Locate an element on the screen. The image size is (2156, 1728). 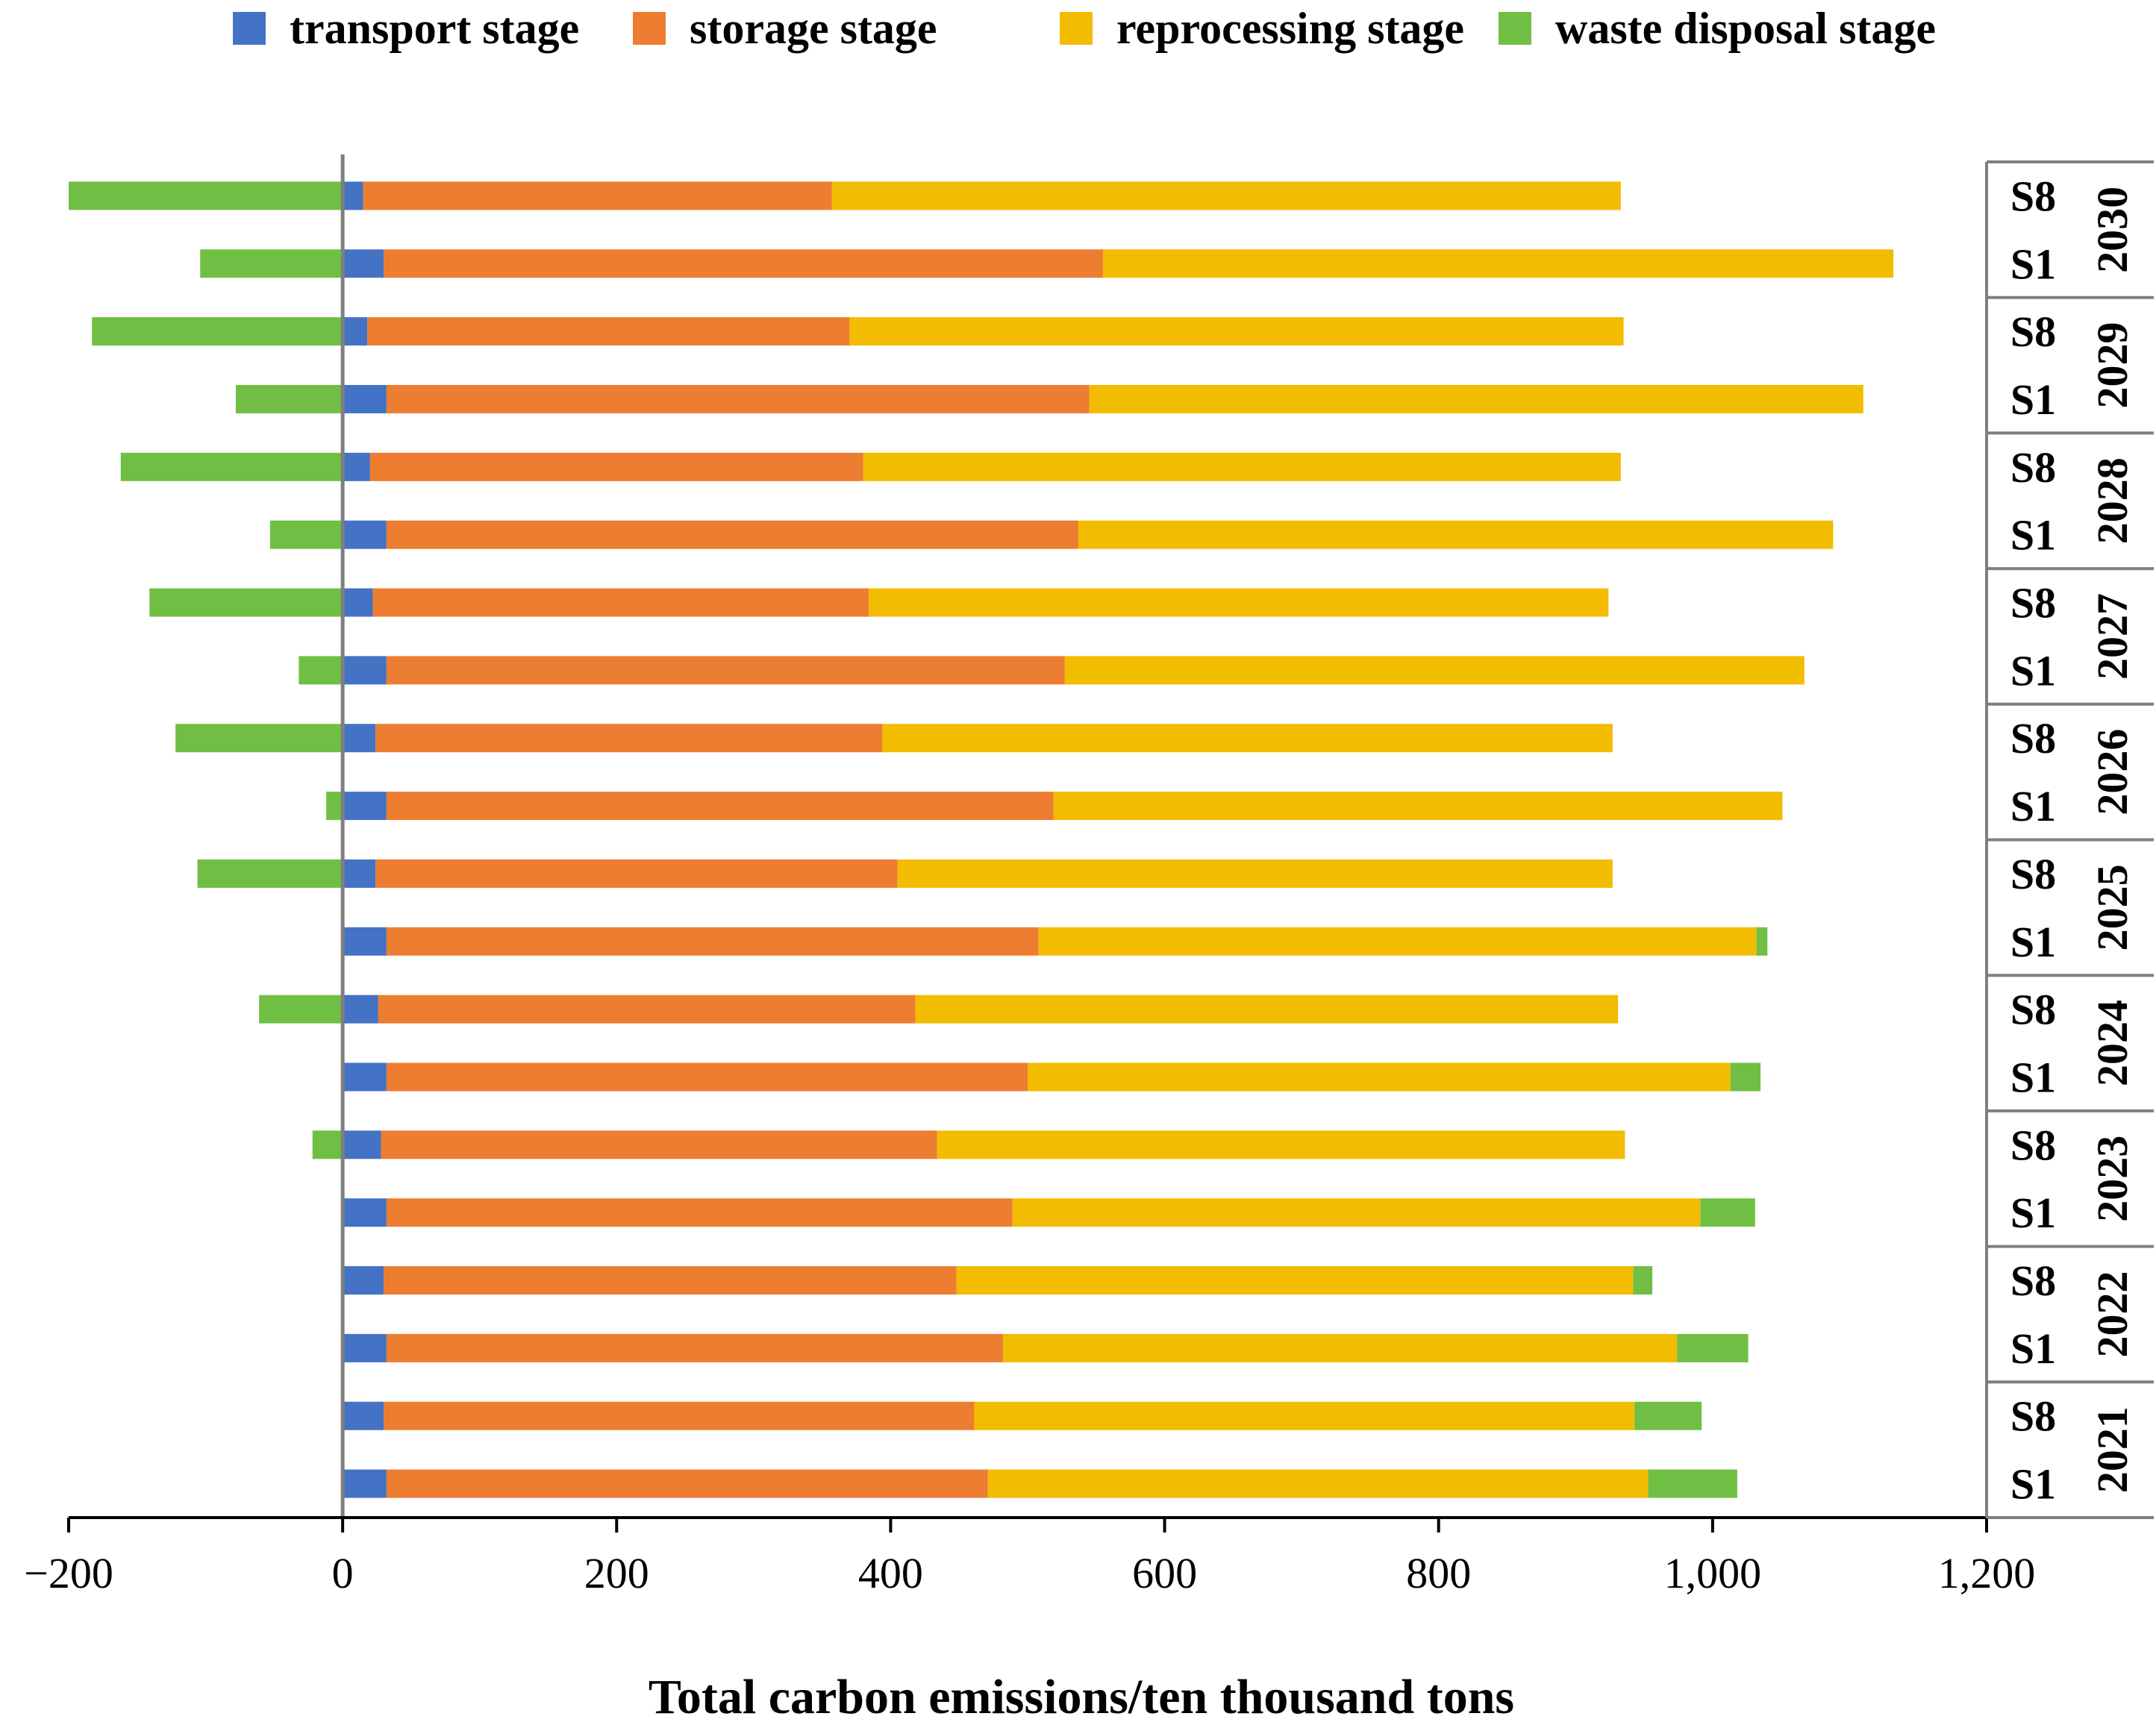
bar-2027-S8-storage-stage is located at coordinates (620, 602).